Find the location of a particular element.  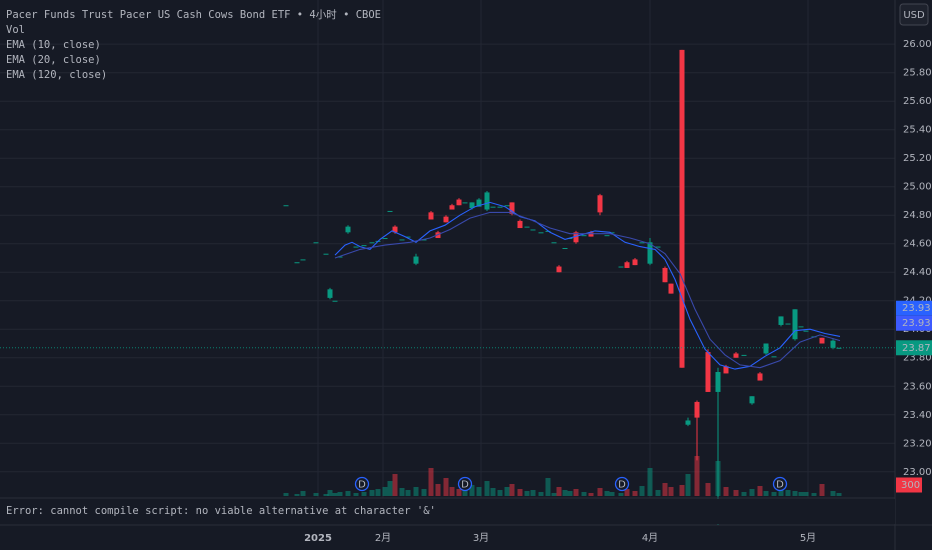

y-tick-label: 23.80 is located at coordinates (917, 358).